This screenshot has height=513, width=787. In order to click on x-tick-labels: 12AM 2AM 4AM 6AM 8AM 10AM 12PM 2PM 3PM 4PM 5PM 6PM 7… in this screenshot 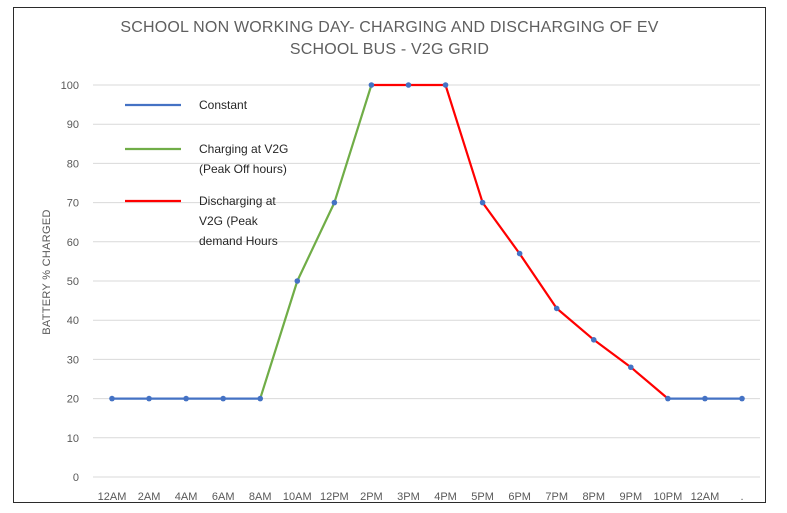, I will do `click(421, 497)`.